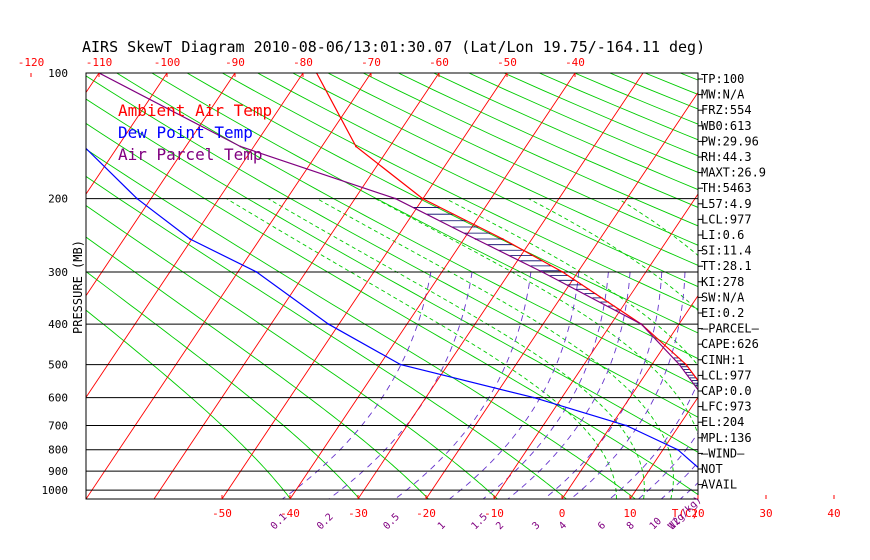  Describe the element at coordinates (290, 513) in the screenshot. I see `bottom-temperature-tick-label: -40` at that location.